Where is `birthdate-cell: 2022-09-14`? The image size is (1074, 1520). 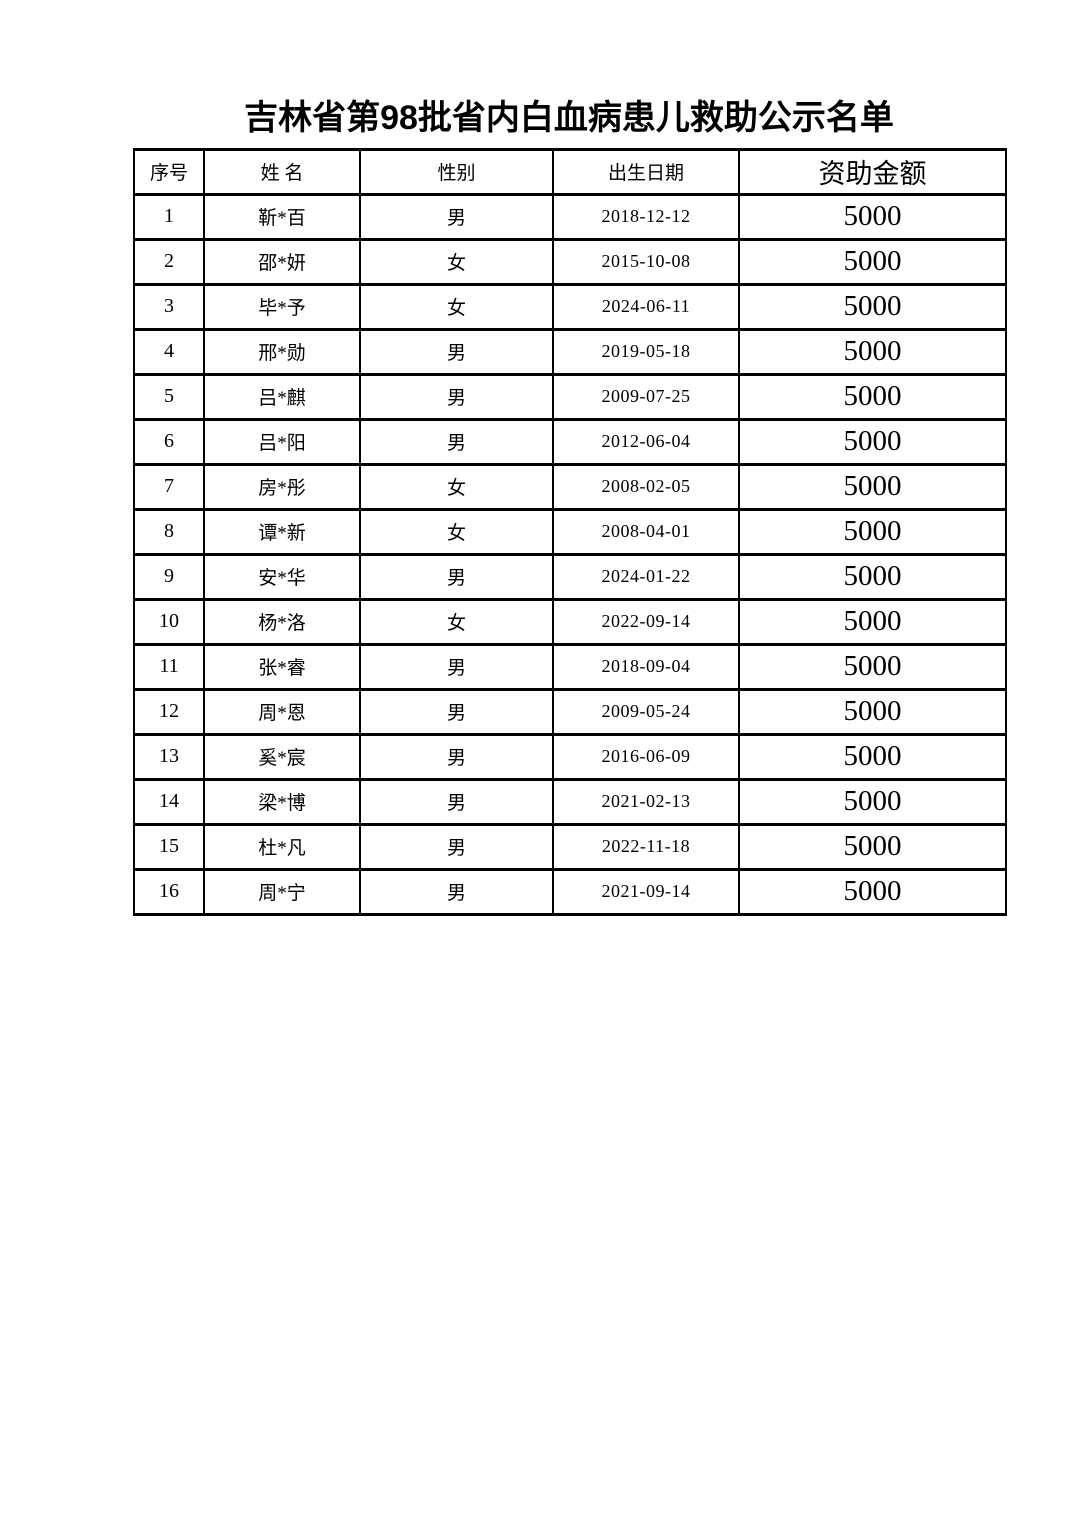 birthdate-cell: 2022-09-14 is located at coordinates (646, 621).